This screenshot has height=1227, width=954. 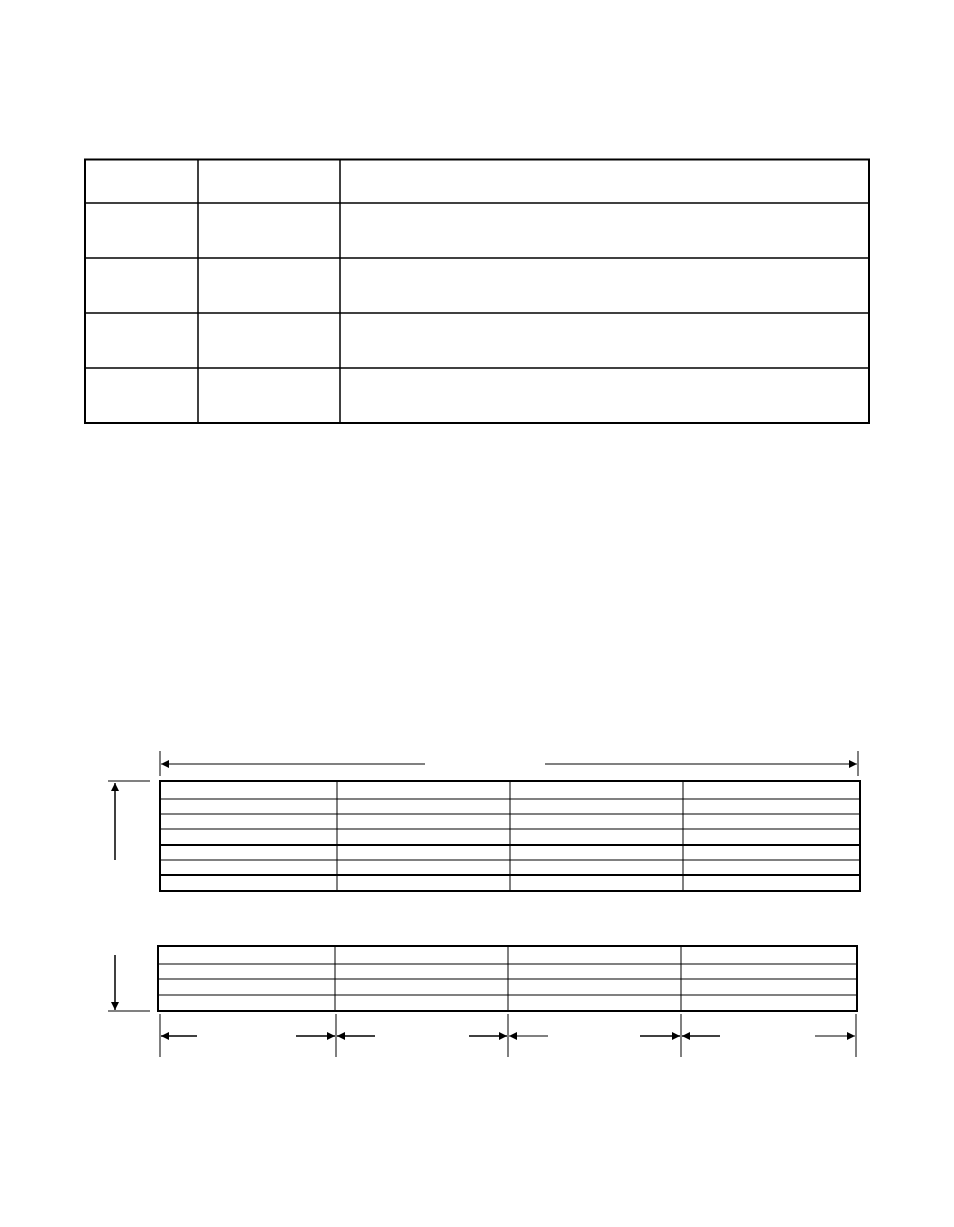 What do you see at coordinates (129, 896) in the screenshot?
I see `height-dimension` at bounding box center [129, 896].